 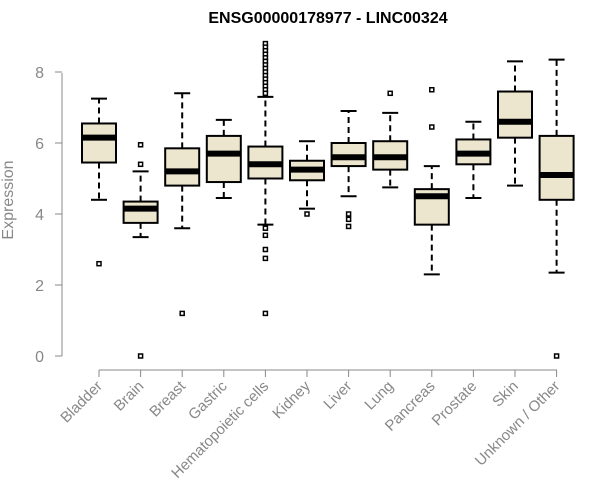 What do you see at coordinates (265, 178) in the screenshot?
I see `box-hematopoietic-cells` at bounding box center [265, 178].